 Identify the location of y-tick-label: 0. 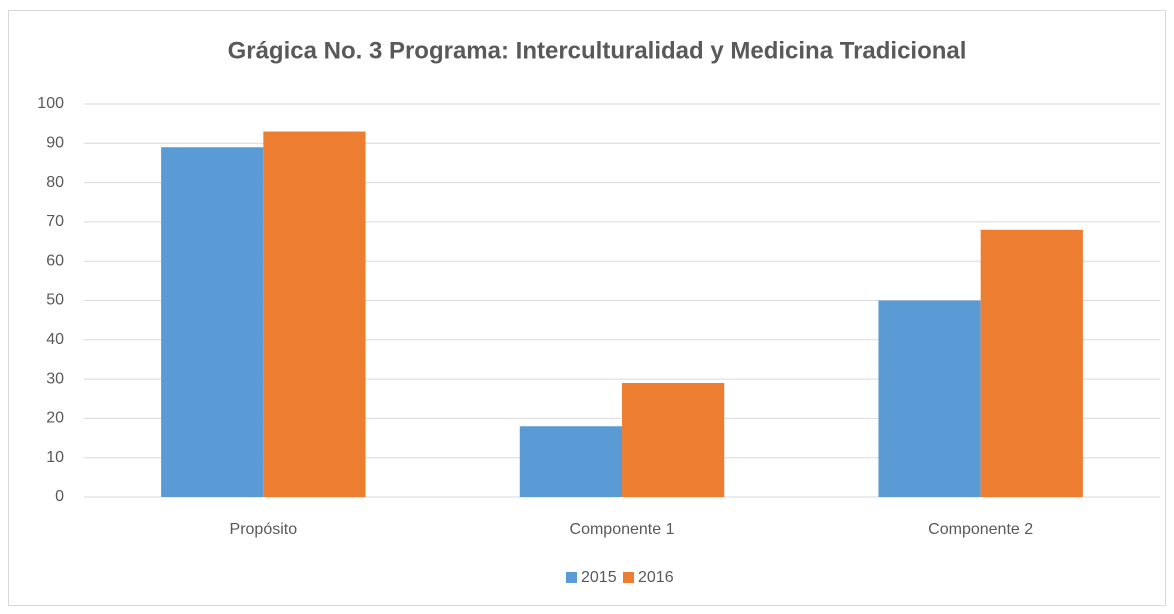
(59, 496).